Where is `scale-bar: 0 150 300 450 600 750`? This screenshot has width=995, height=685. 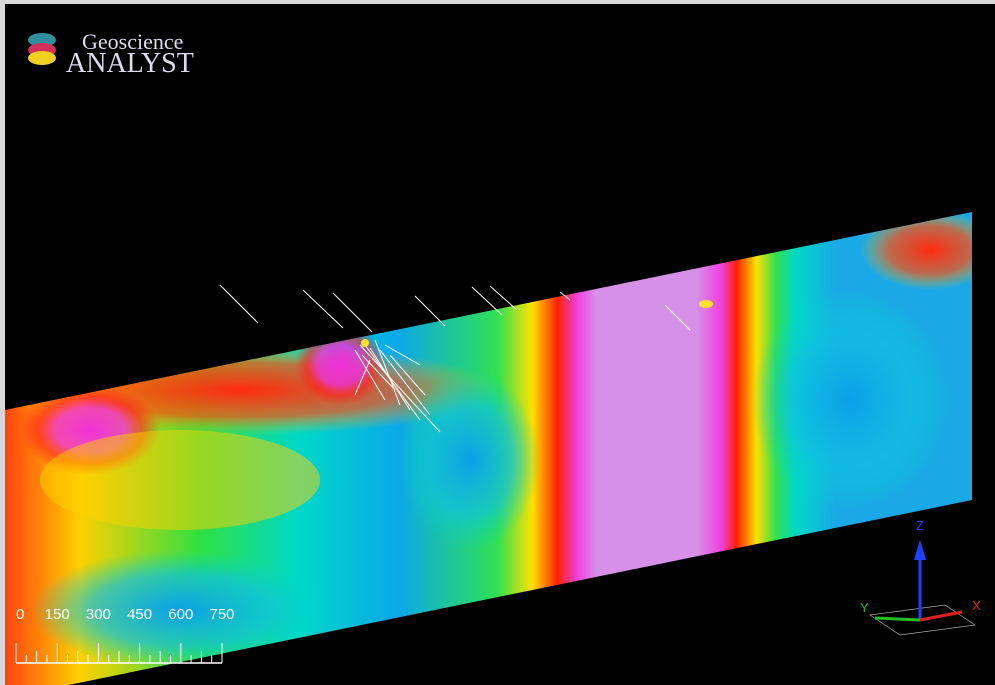 scale-bar: 0 150 300 450 600 750 is located at coordinates (125, 635).